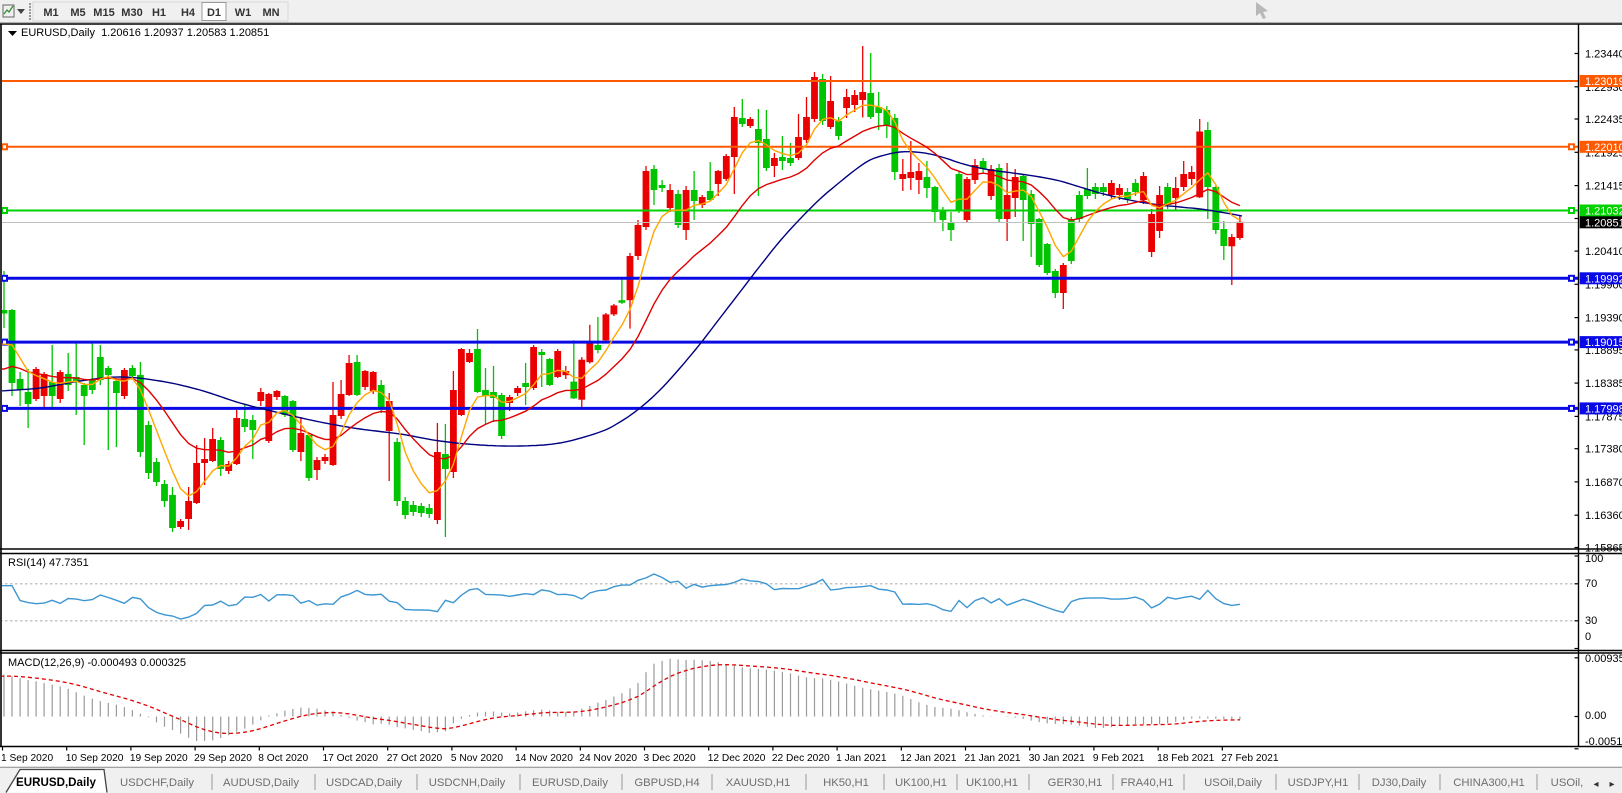  I want to click on svg-text: 24 Nov 2020, so click(608, 758).